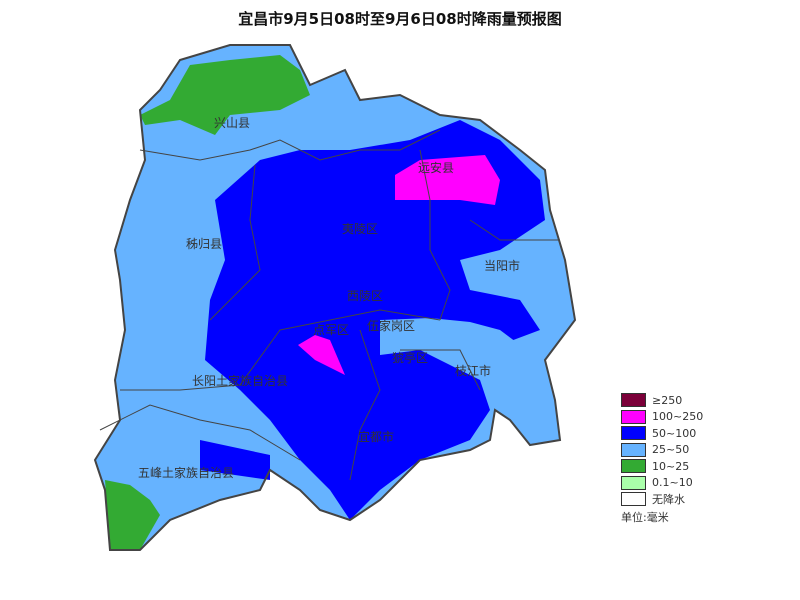  Describe the element at coordinates (450, 336) in the screenshot. I see `region-25-50-wujiagang` at that location.